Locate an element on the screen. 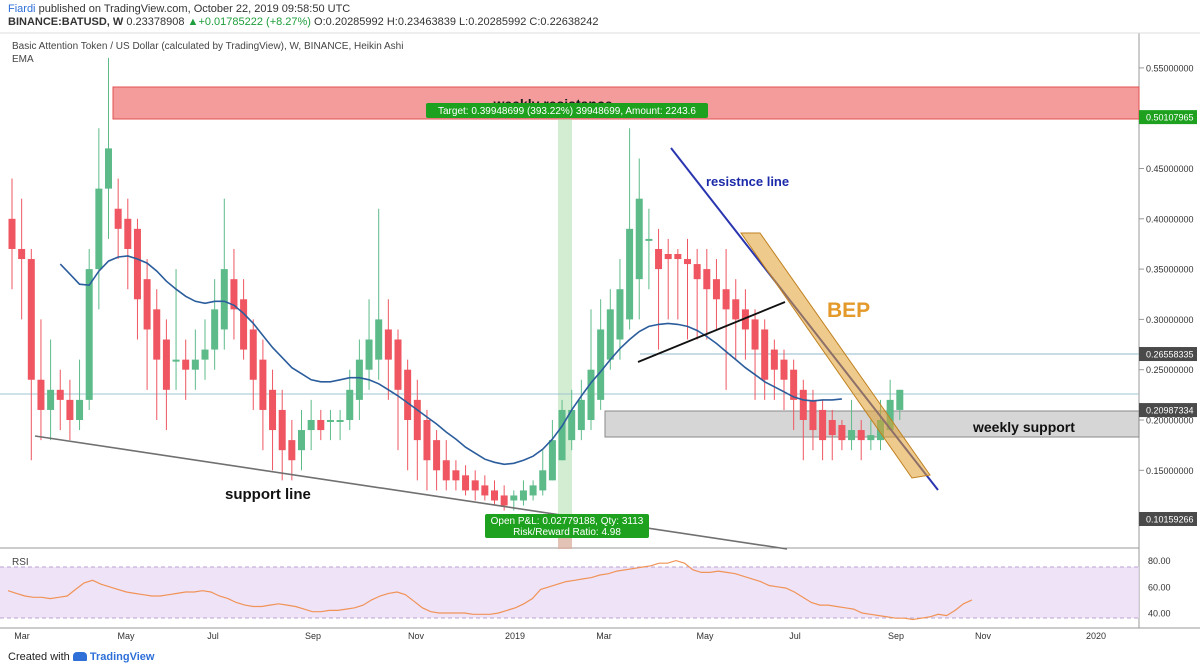 This screenshot has width=1200, height=671. author-name: Fiardi is located at coordinates (22, 9).